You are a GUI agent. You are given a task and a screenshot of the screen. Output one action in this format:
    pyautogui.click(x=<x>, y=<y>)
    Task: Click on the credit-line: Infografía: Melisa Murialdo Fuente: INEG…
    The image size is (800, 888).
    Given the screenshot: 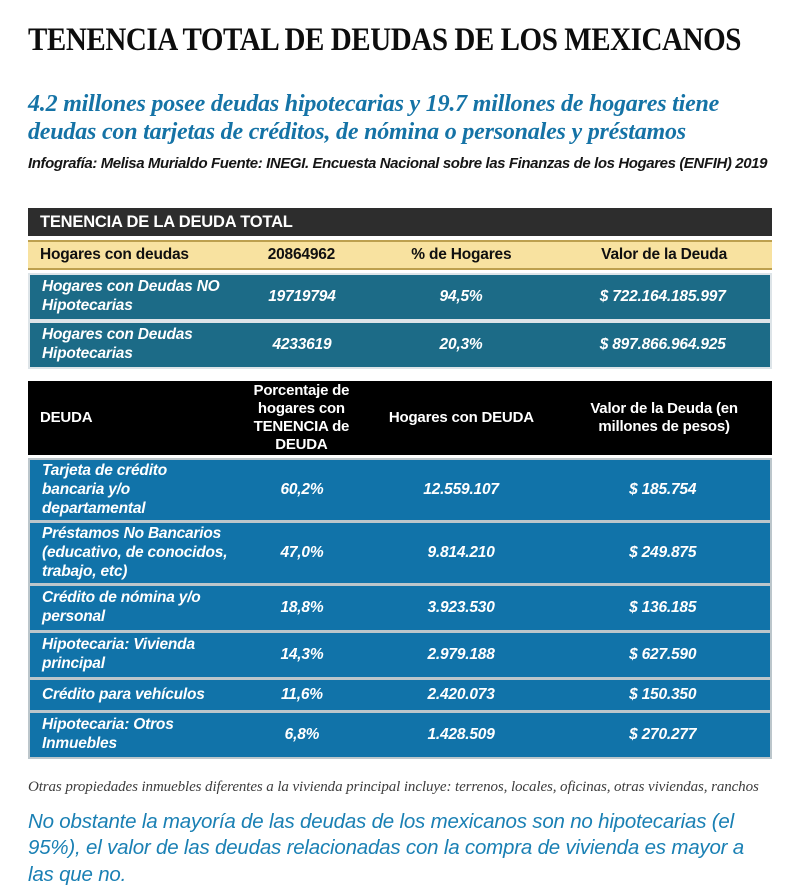 What is the action you would take?
    pyautogui.click(x=398, y=164)
    